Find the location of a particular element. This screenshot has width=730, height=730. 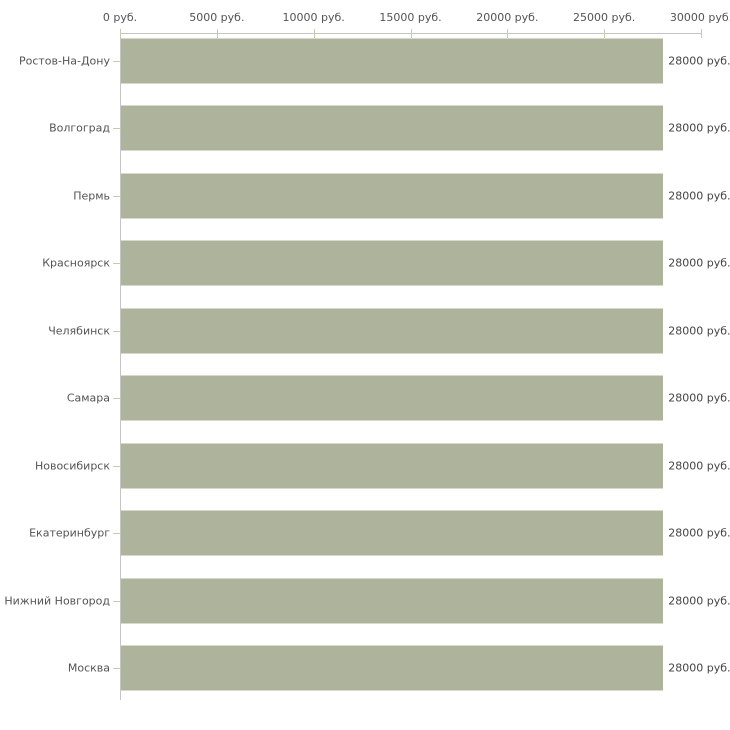

category-label: Волгоград is located at coordinates (79, 128).